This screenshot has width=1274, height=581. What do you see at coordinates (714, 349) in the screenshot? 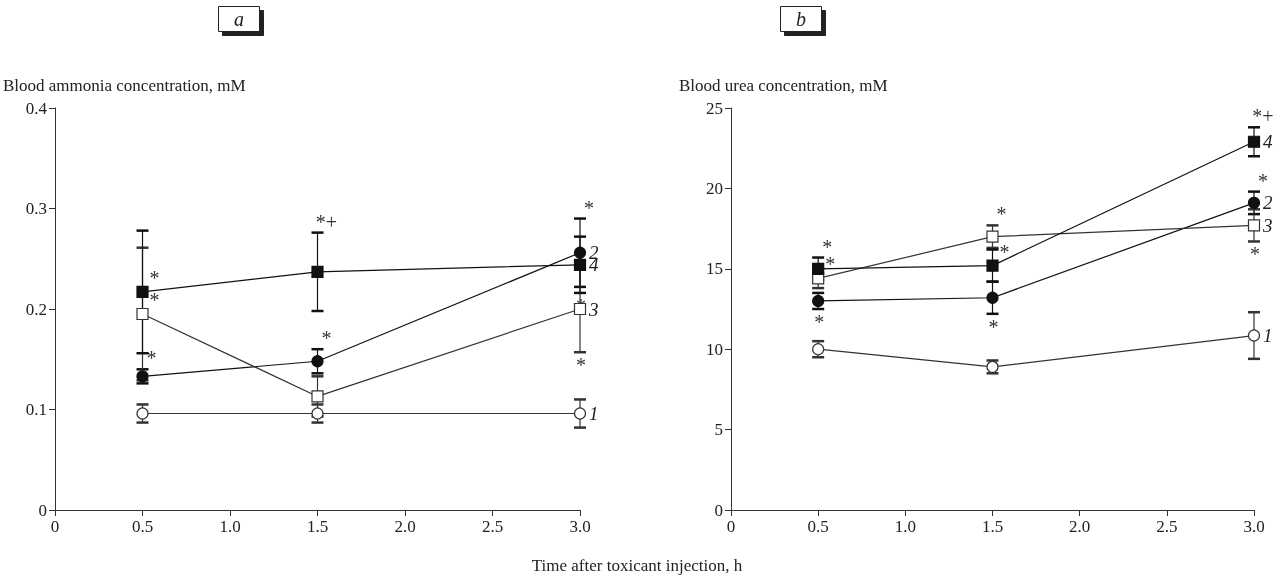
I see `y-tick-label: 10` at bounding box center [714, 349].